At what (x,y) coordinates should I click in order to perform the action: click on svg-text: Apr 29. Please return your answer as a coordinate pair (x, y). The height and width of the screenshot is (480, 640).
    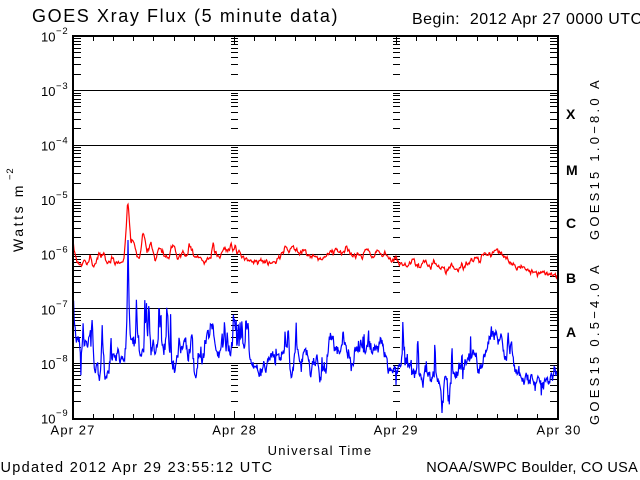
    Looking at the image, I should click on (396, 430).